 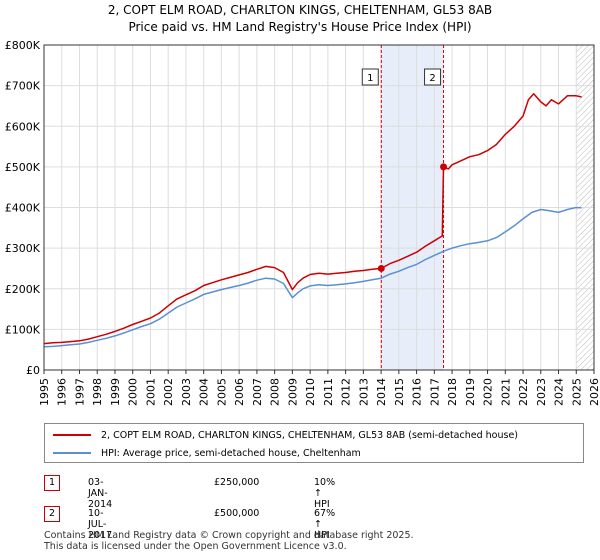 I want to click on y-tick-label: £700K, so click(x=23, y=86).